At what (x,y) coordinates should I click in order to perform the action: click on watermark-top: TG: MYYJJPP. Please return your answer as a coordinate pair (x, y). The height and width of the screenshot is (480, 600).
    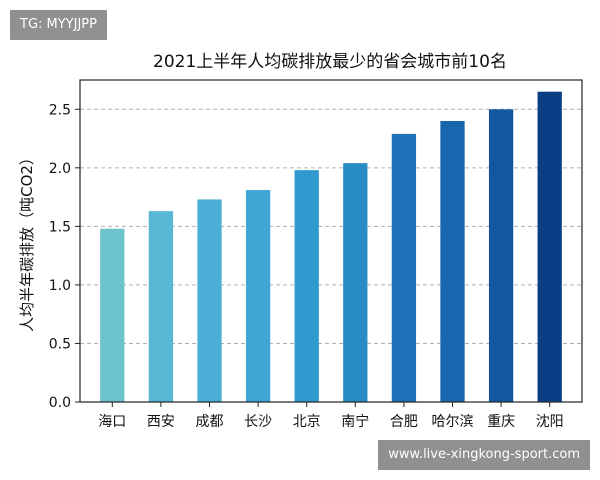
    Looking at the image, I should click on (58, 25).